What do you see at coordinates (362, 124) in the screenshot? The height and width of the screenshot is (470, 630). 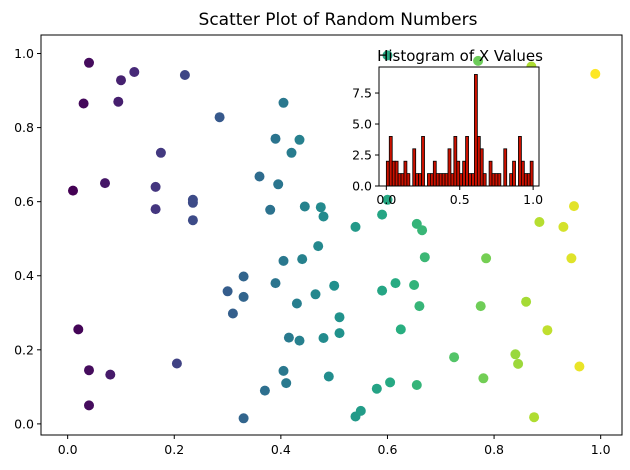 I see `inset-y-tick-label: 5.0` at bounding box center [362, 124].